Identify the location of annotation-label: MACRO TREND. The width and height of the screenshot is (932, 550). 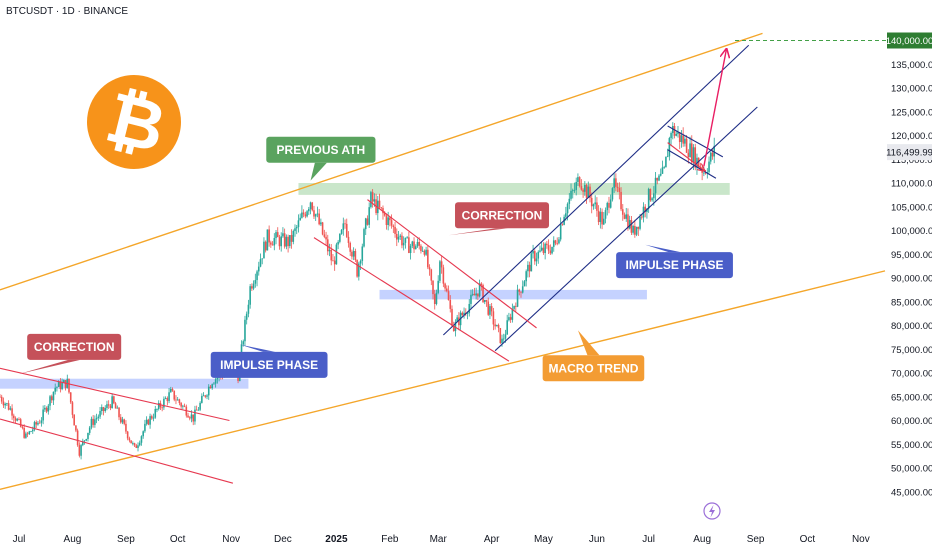
(593, 356).